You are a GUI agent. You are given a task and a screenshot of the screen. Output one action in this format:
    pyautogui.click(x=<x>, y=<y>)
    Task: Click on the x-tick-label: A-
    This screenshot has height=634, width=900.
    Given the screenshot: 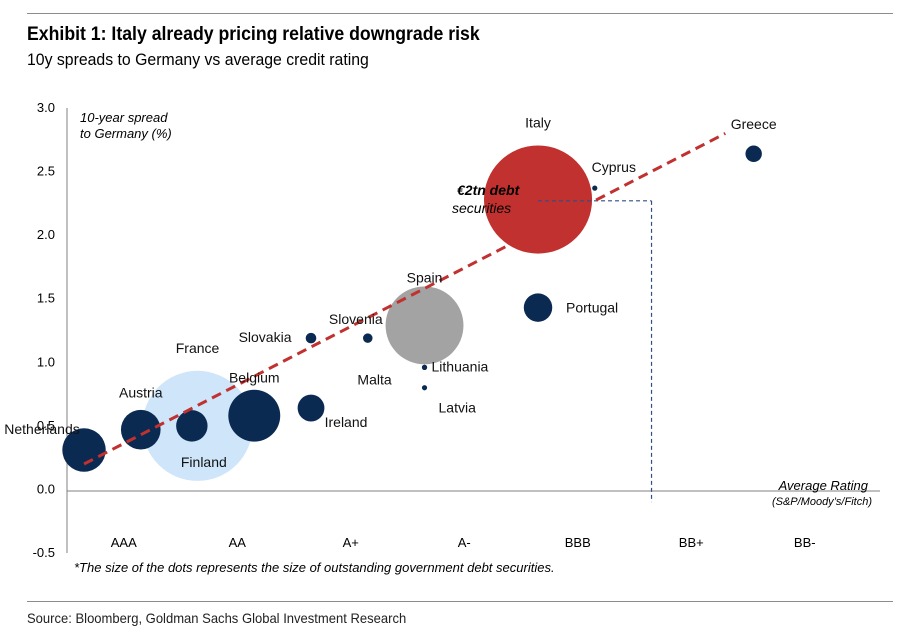 What is the action you would take?
    pyautogui.click(x=464, y=542)
    